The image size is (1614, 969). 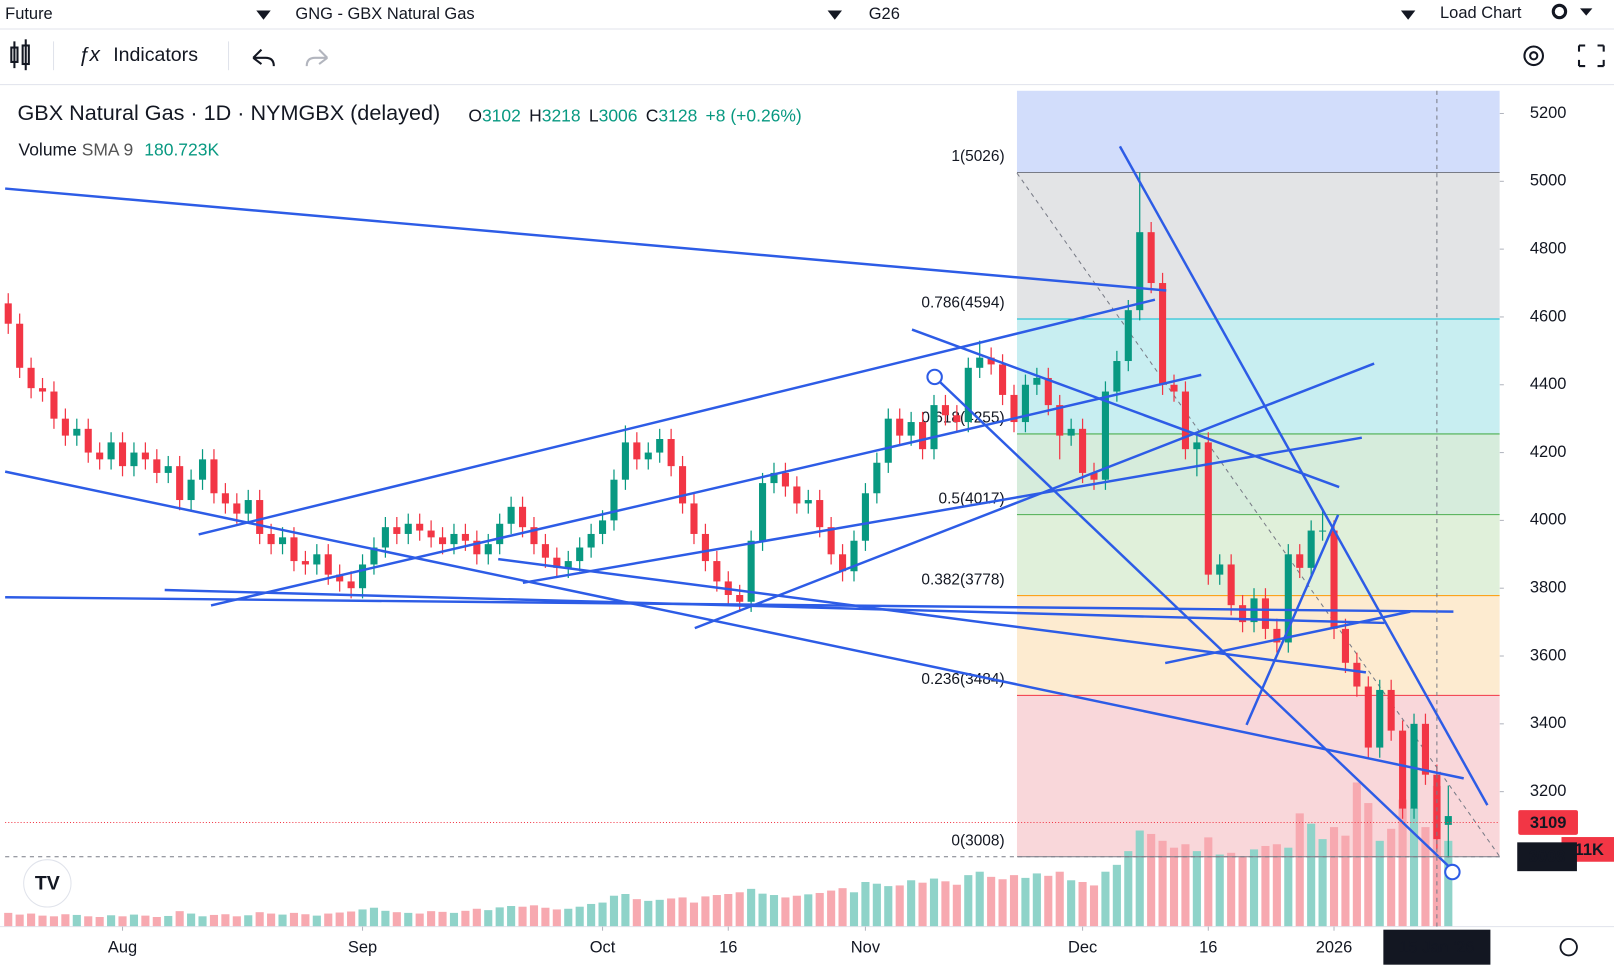 I want to click on dropdown-arrow, so click(x=834, y=15).